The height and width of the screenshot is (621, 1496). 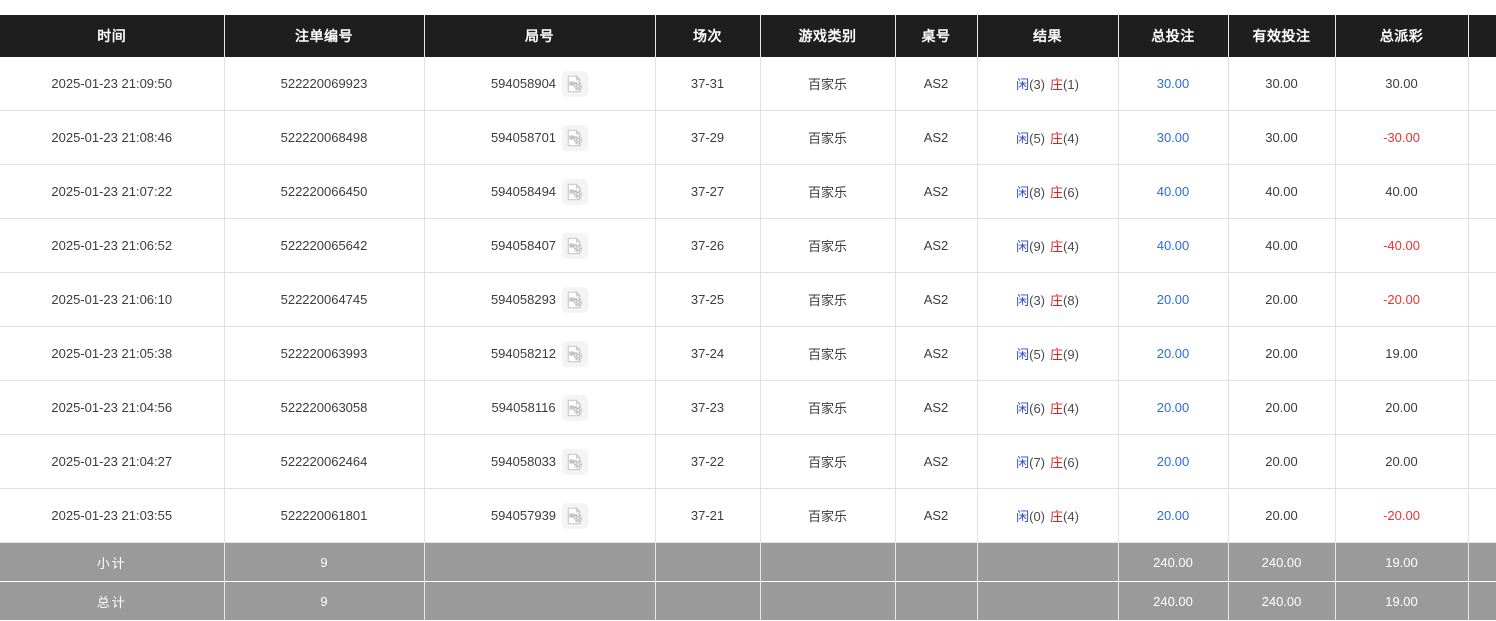 I want to click on cell-round: 594058116, so click(x=540, y=407).